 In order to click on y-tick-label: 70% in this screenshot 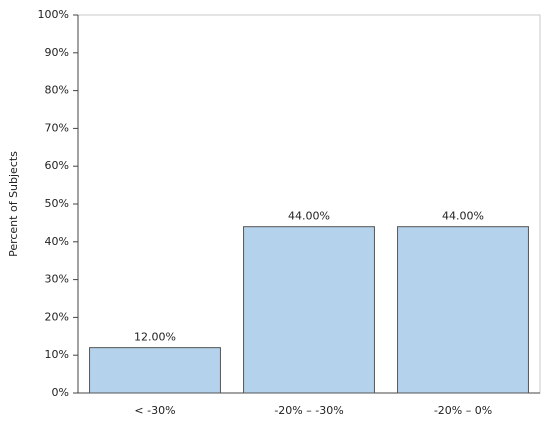, I will do `click(57, 127)`.